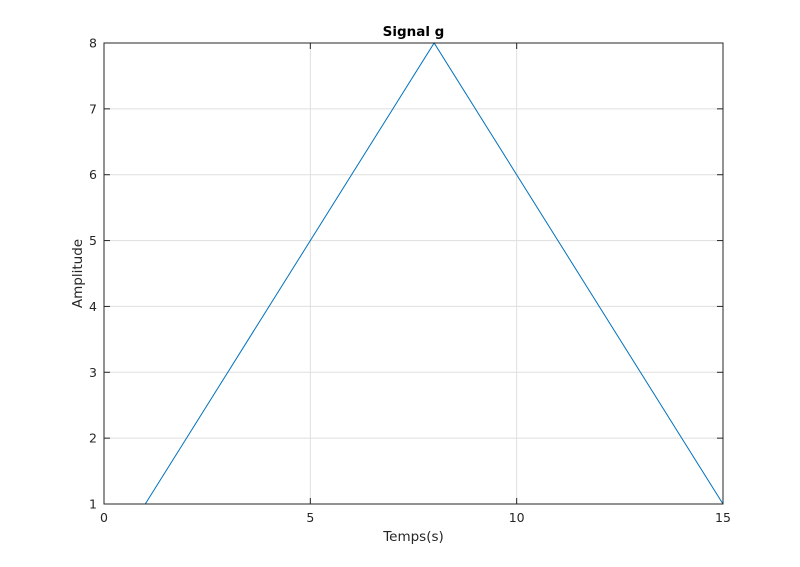 This screenshot has height=567, width=800. What do you see at coordinates (310, 517) in the screenshot?
I see `x-tick-label: 5` at bounding box center [310, 517].